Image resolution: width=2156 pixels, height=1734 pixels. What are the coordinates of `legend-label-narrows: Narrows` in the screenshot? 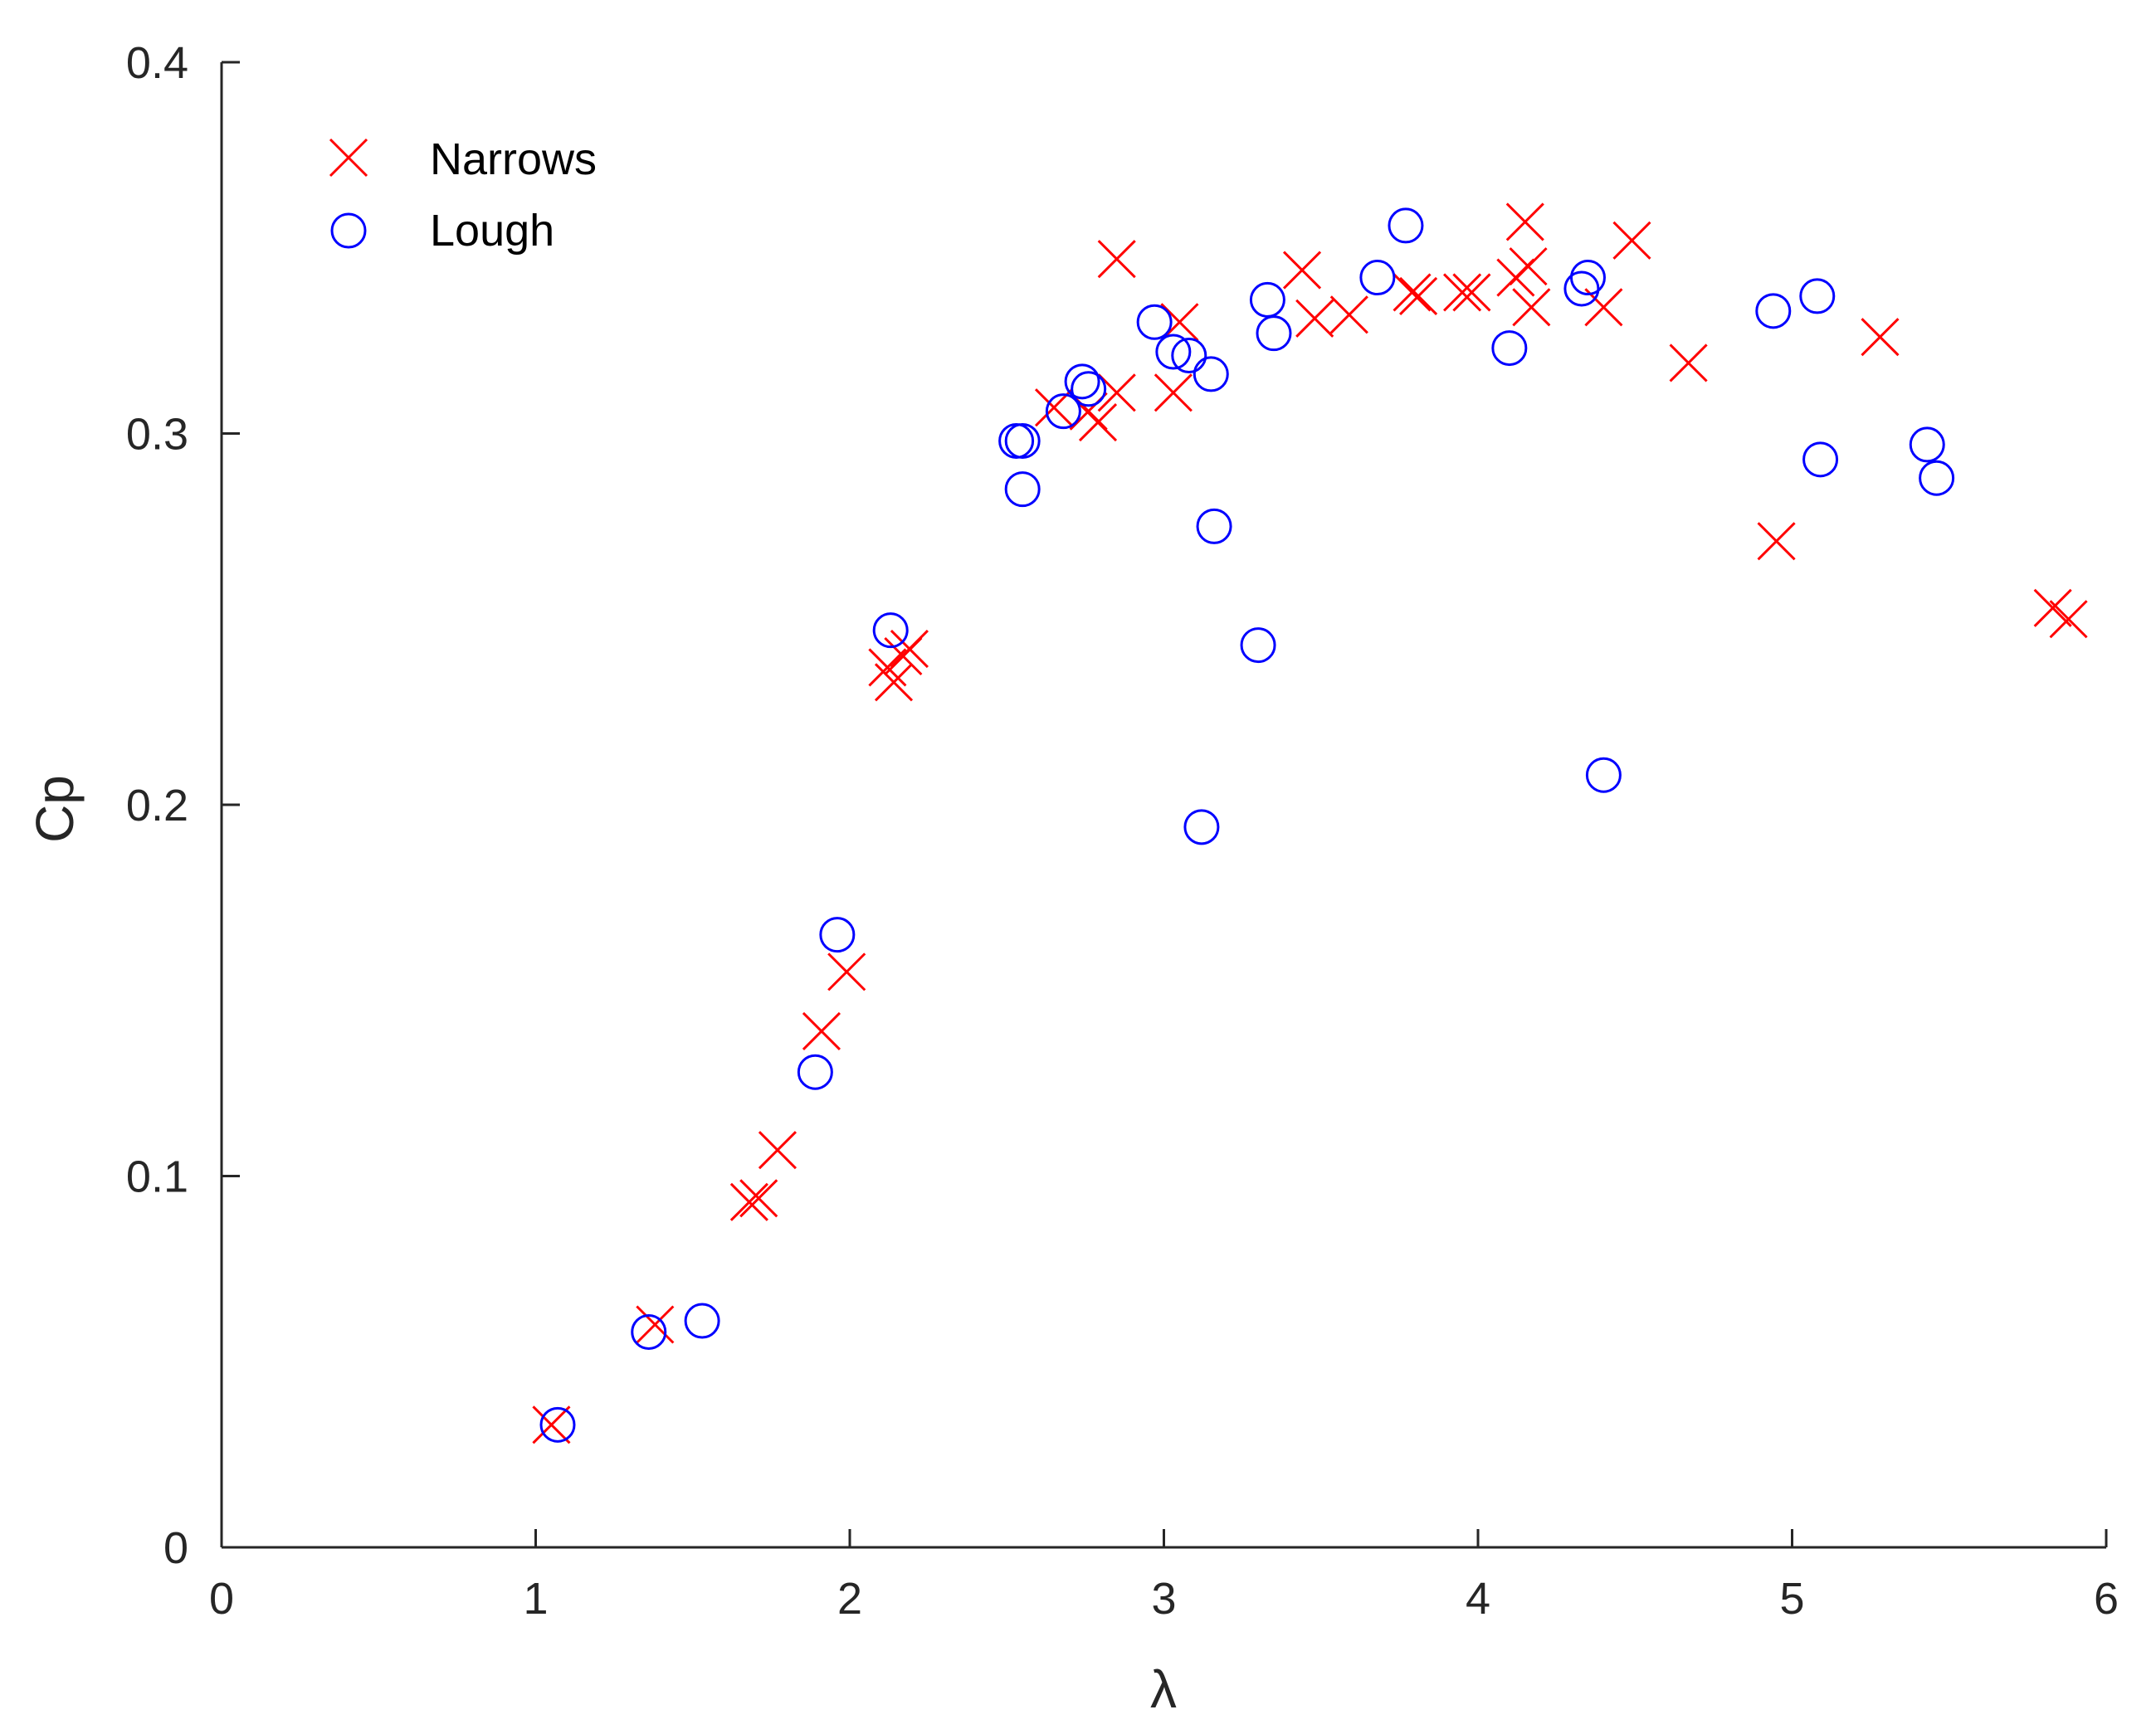 It's located at (513, 159).